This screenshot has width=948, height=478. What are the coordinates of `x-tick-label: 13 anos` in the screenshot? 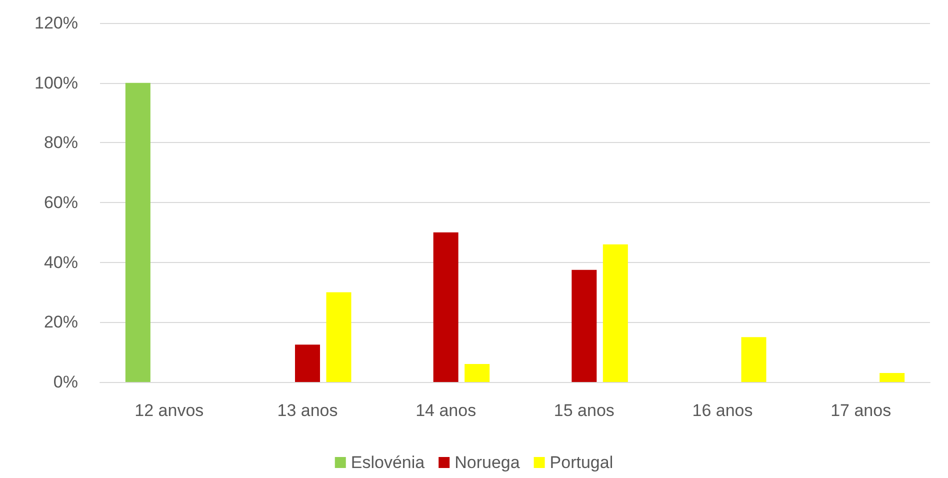 It's located at (307, 410).